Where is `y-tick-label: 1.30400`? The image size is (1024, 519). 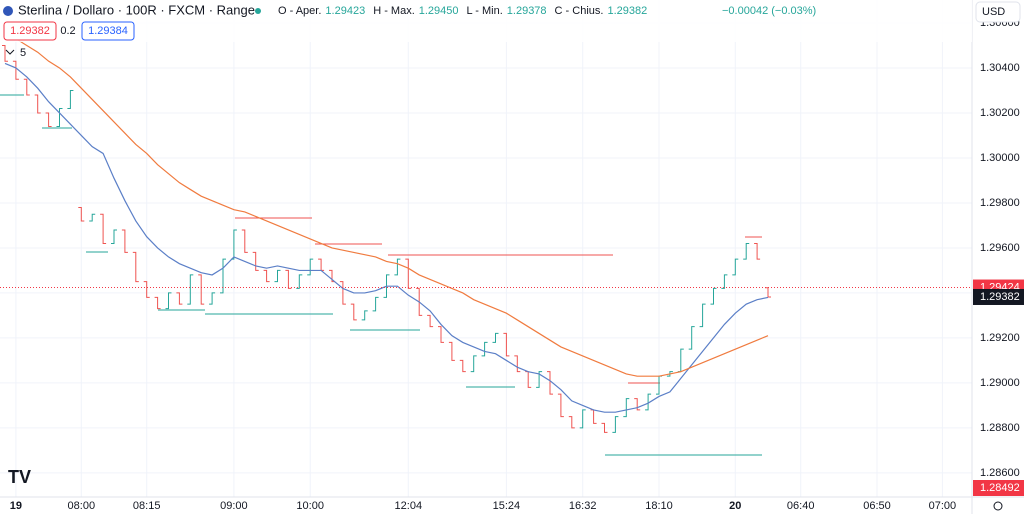 y-tick-label: 1.30400 is located at coordinates (1000, 68).